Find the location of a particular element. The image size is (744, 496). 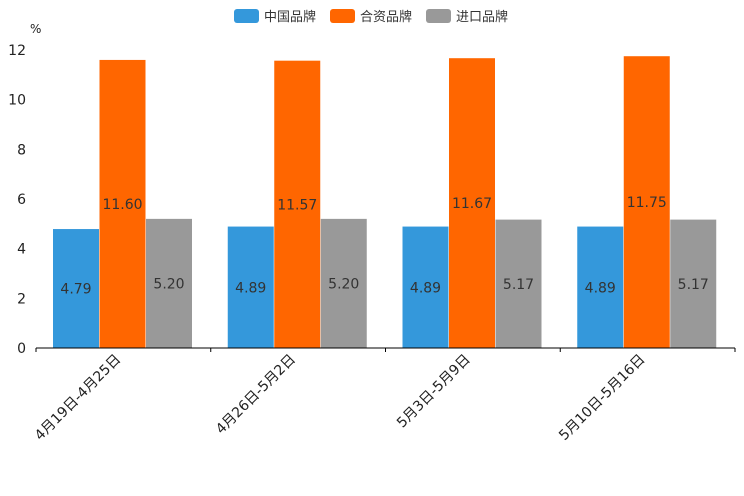

y-tick-label: 6 is located at coordinates (21, 200).